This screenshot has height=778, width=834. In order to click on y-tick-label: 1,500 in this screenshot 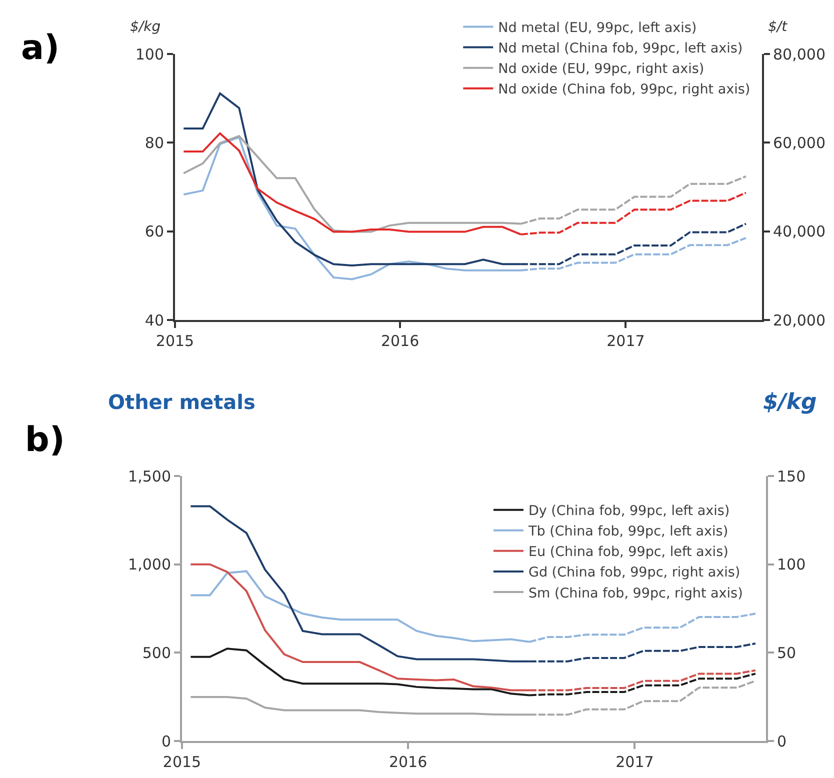, I will do `click(149, 476)`.